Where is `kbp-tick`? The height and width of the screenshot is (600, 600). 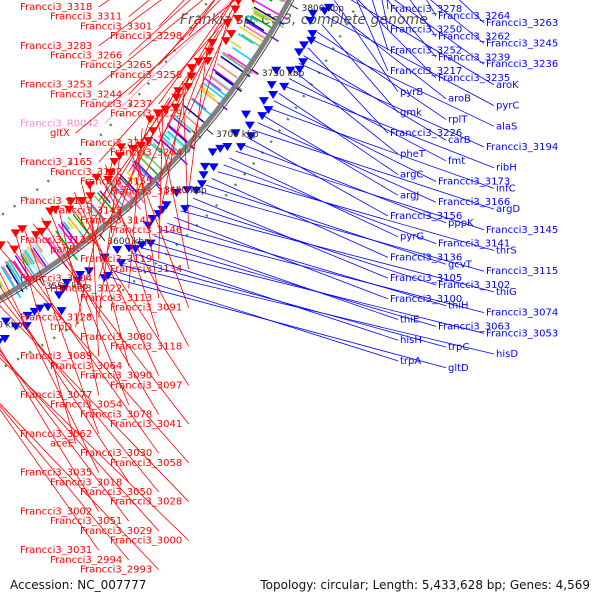
kbp-tick is located at coordinates (294, 7).